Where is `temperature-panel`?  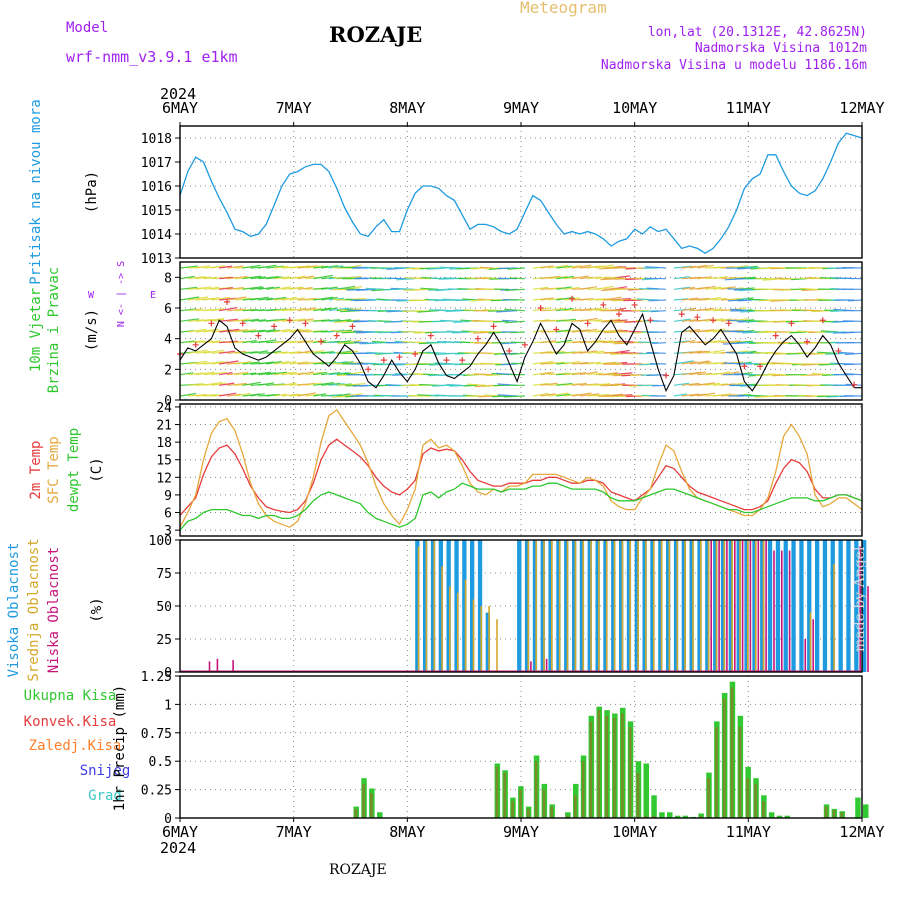
temperature-panel is located at coordinates (521, 469).